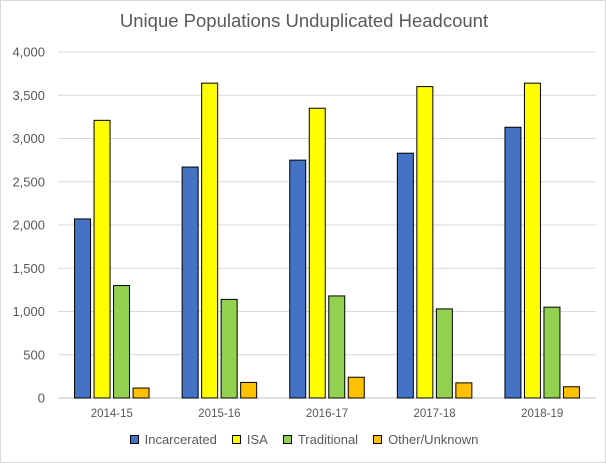  I want to click on x-tick-label: 2017-18, so click(434, 414).